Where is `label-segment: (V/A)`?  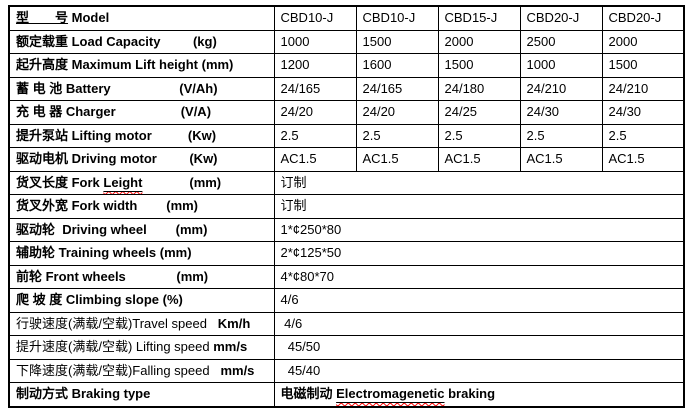 label-segment: (V/A) is located at coordinates (163, 112).